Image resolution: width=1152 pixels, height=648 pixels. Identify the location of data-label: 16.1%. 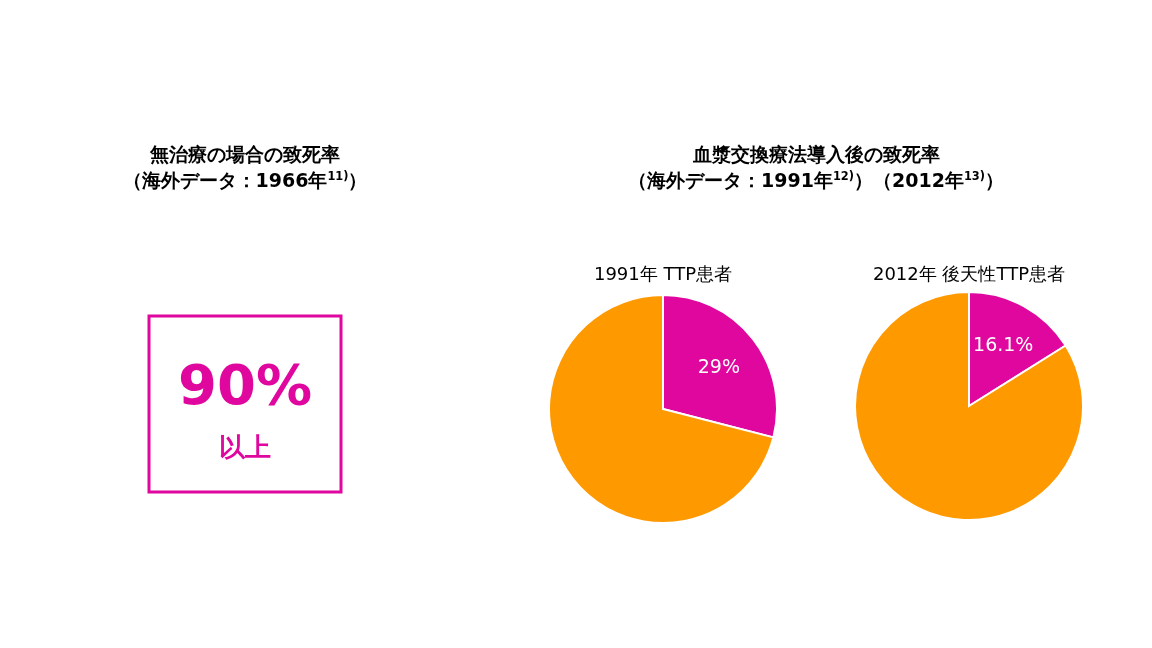
(1003, 344).